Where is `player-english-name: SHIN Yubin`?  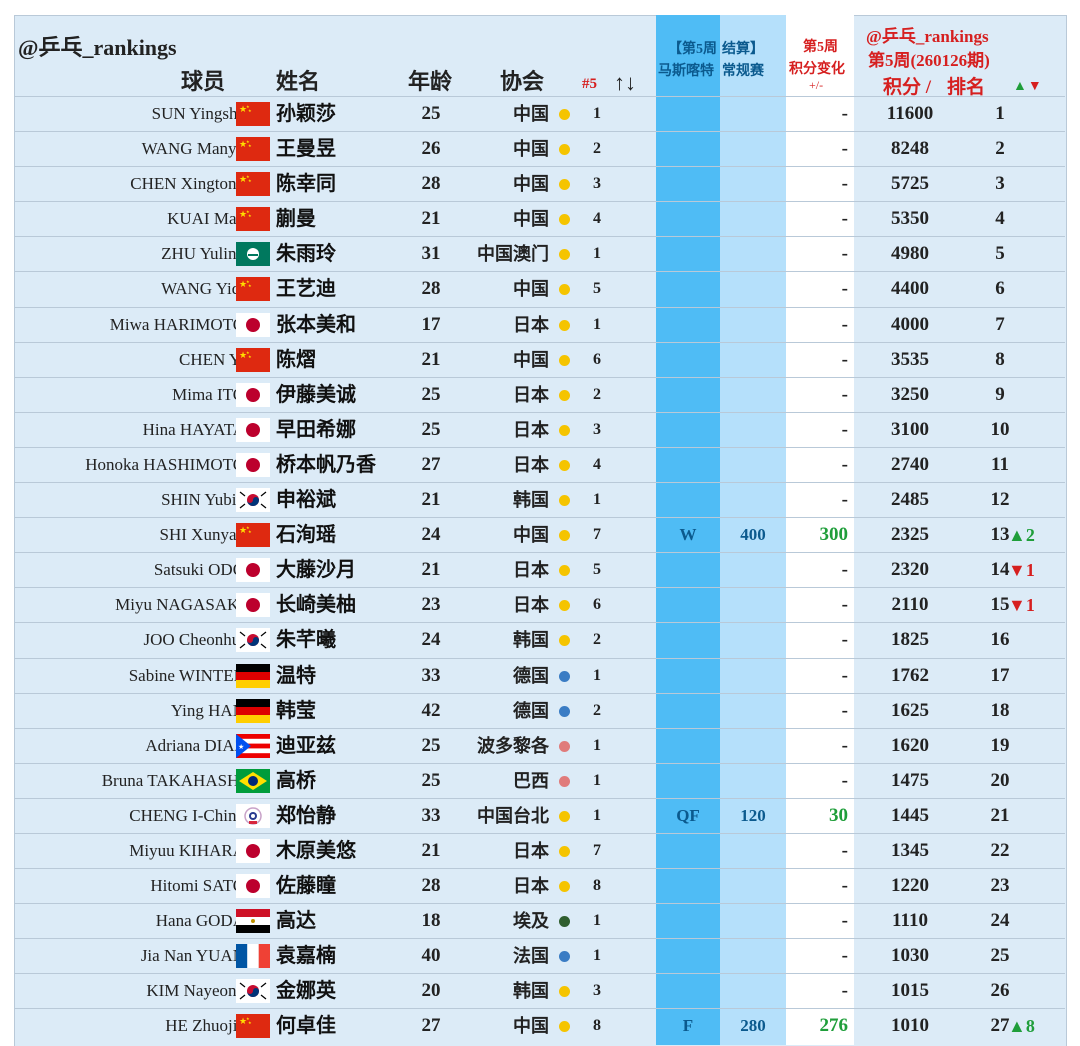 player-english-name: SHIN Yubin is located at coordinates (203, 500).